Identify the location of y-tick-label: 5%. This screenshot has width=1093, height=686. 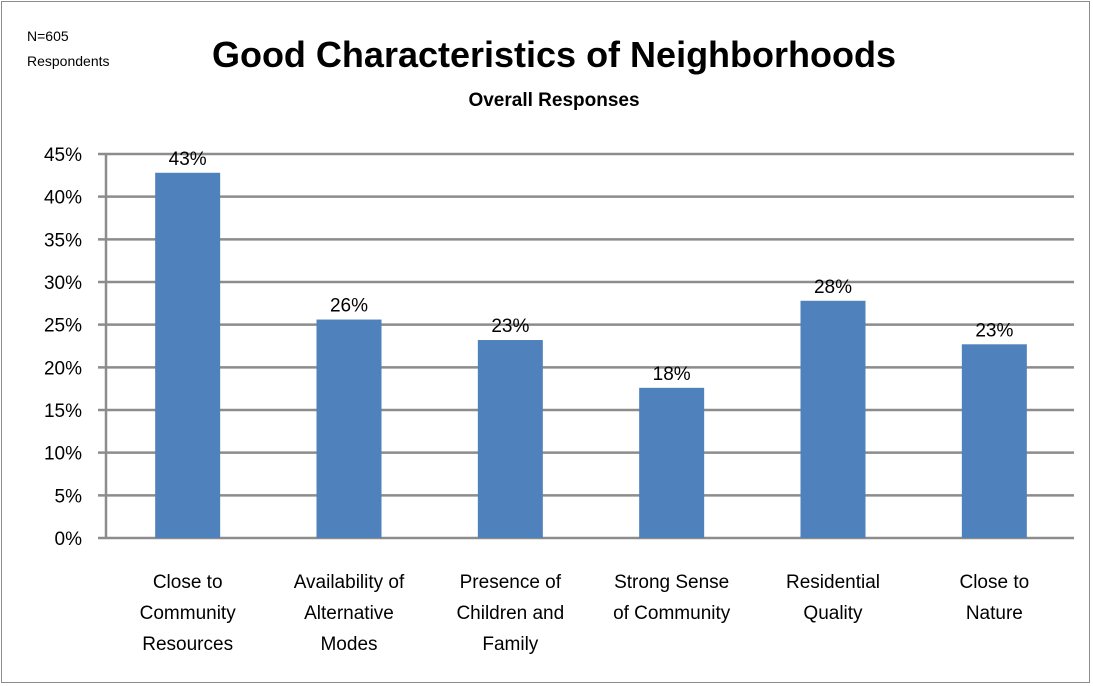
(69, 496).